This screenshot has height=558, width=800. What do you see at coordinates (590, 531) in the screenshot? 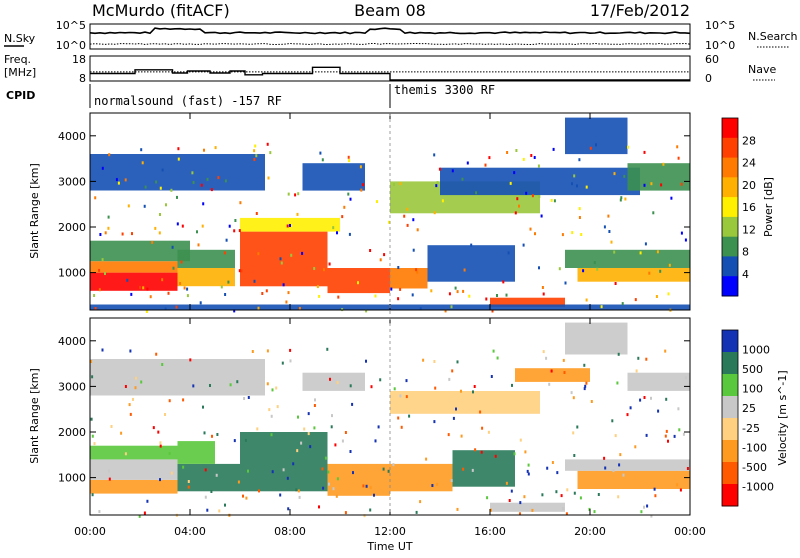
I see `x-tick-label: 20:00` at bounding box center [590, 531].